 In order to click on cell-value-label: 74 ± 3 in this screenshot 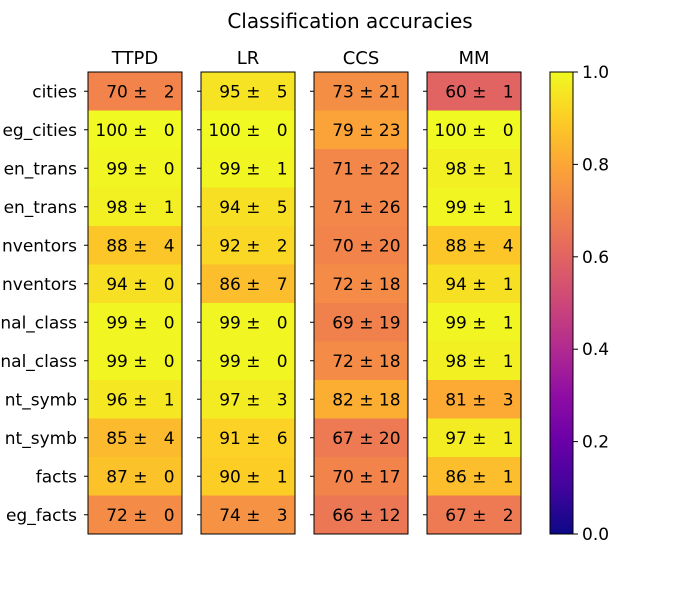, I will do `click(247, 516)`.